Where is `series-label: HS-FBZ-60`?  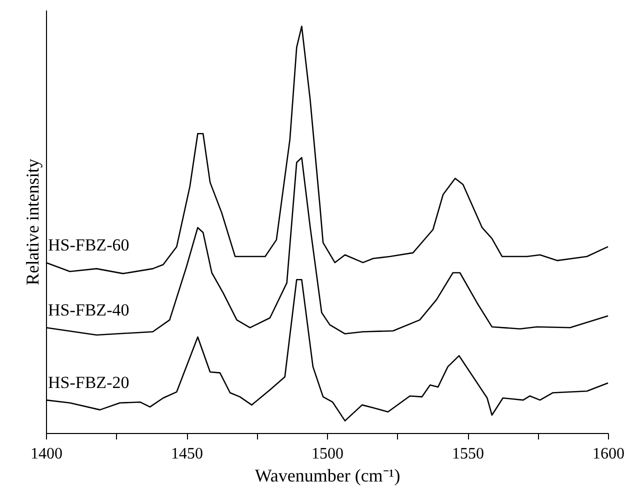 series-label: HS-FBZ-60 is located at coordinates (89, 245).